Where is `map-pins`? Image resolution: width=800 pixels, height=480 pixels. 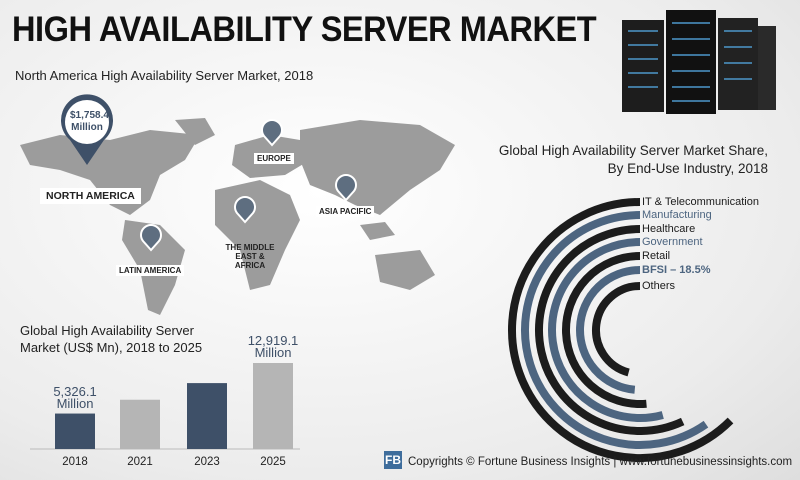
map-pins is located at coordinates (209, 173).